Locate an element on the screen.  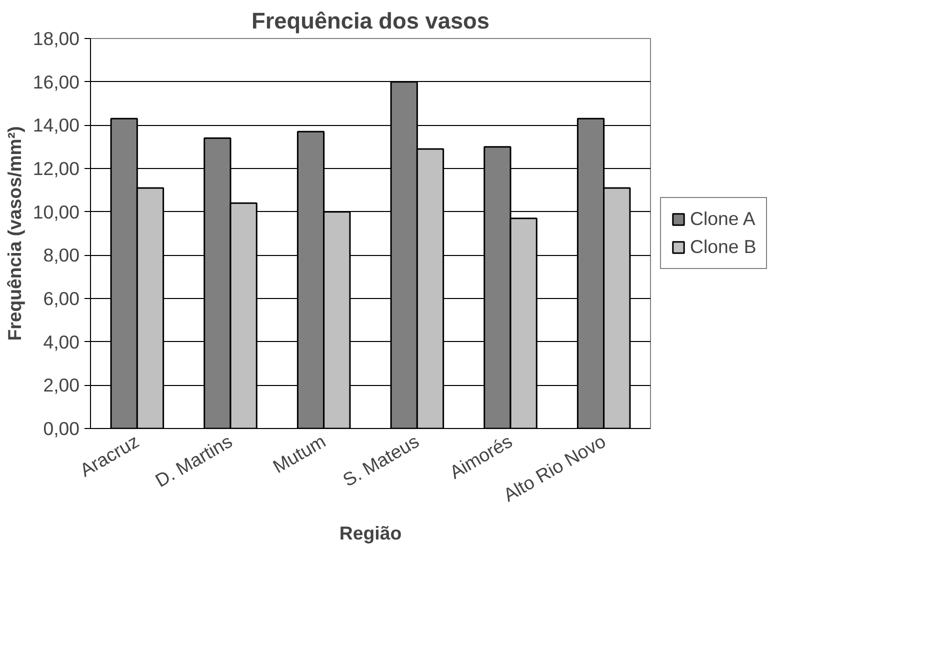
chart-title: Frequência dos vasos is located at coordinates (371, 21).